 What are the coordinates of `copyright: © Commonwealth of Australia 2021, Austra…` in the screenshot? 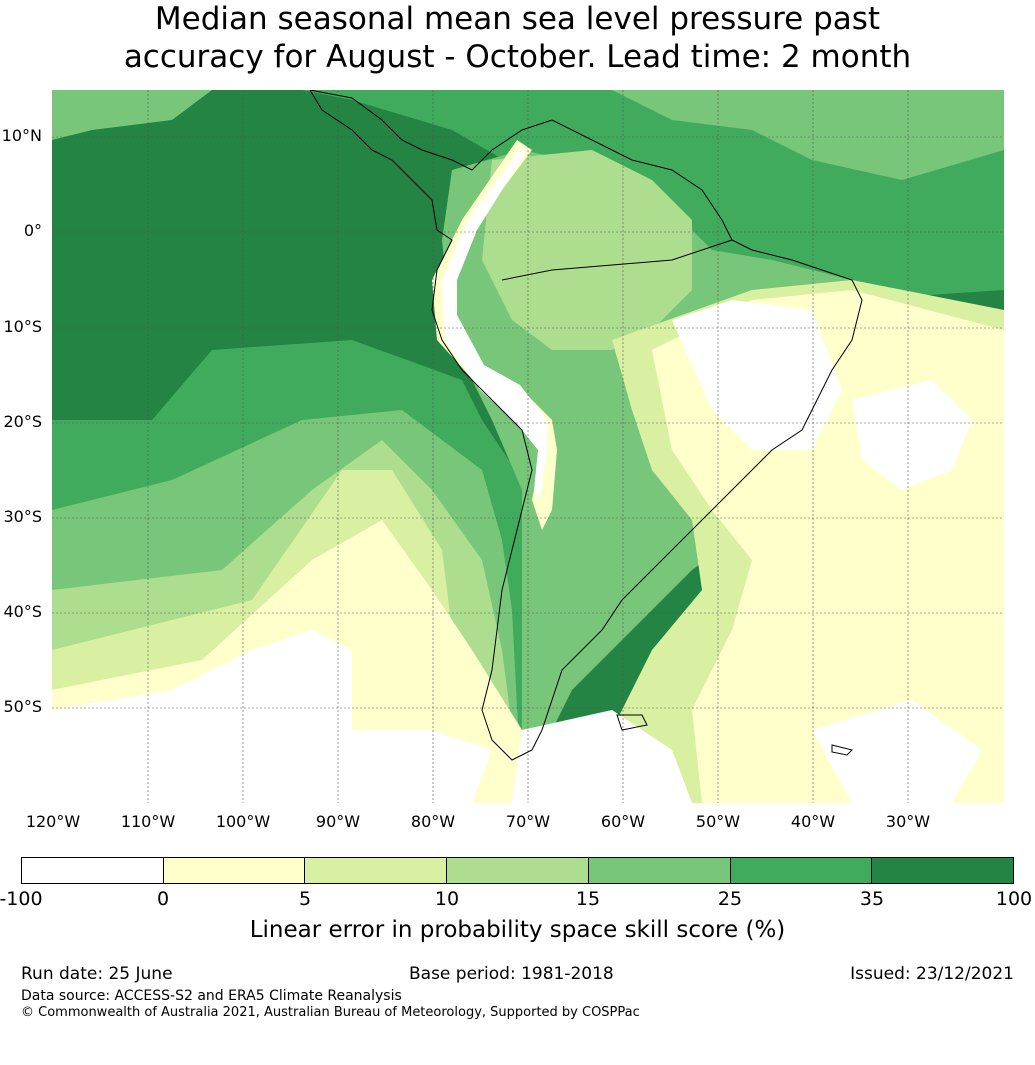 It's located at (330, 1012).